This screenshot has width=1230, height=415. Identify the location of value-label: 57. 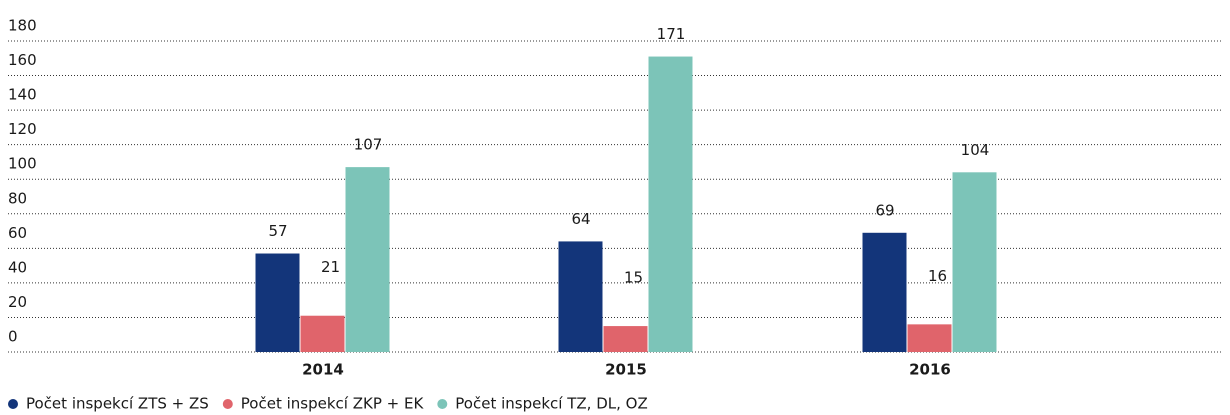
(277, 231).